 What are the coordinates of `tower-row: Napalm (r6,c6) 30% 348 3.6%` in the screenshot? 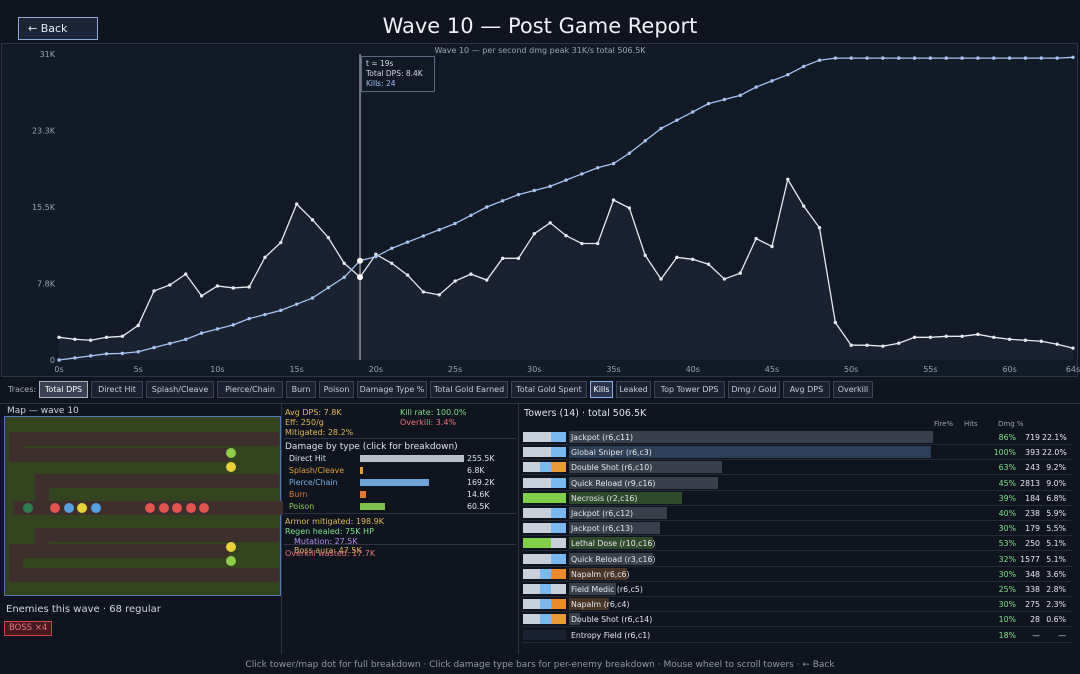 It's located at (797, 574).